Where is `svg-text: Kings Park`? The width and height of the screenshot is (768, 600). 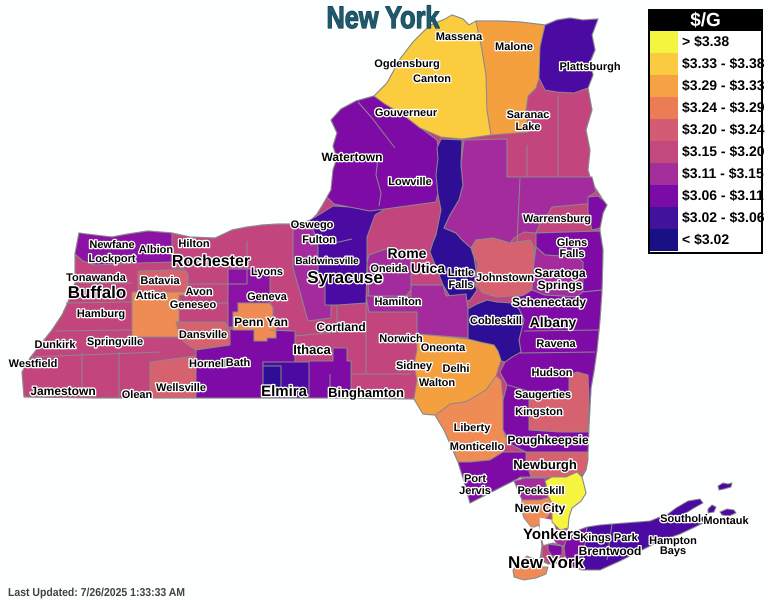
svg-text: Kings Park is located at coordinates (609, 538).